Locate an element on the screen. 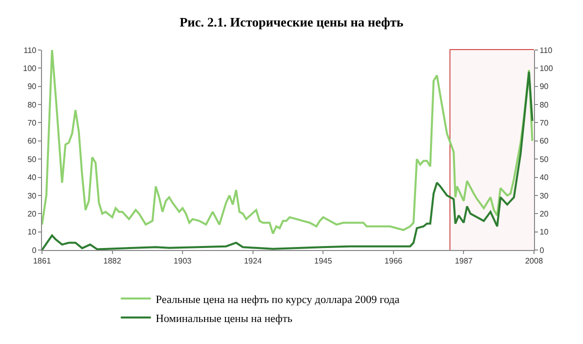  x-tick-label: 1966 is located at coordinates (393, 261).